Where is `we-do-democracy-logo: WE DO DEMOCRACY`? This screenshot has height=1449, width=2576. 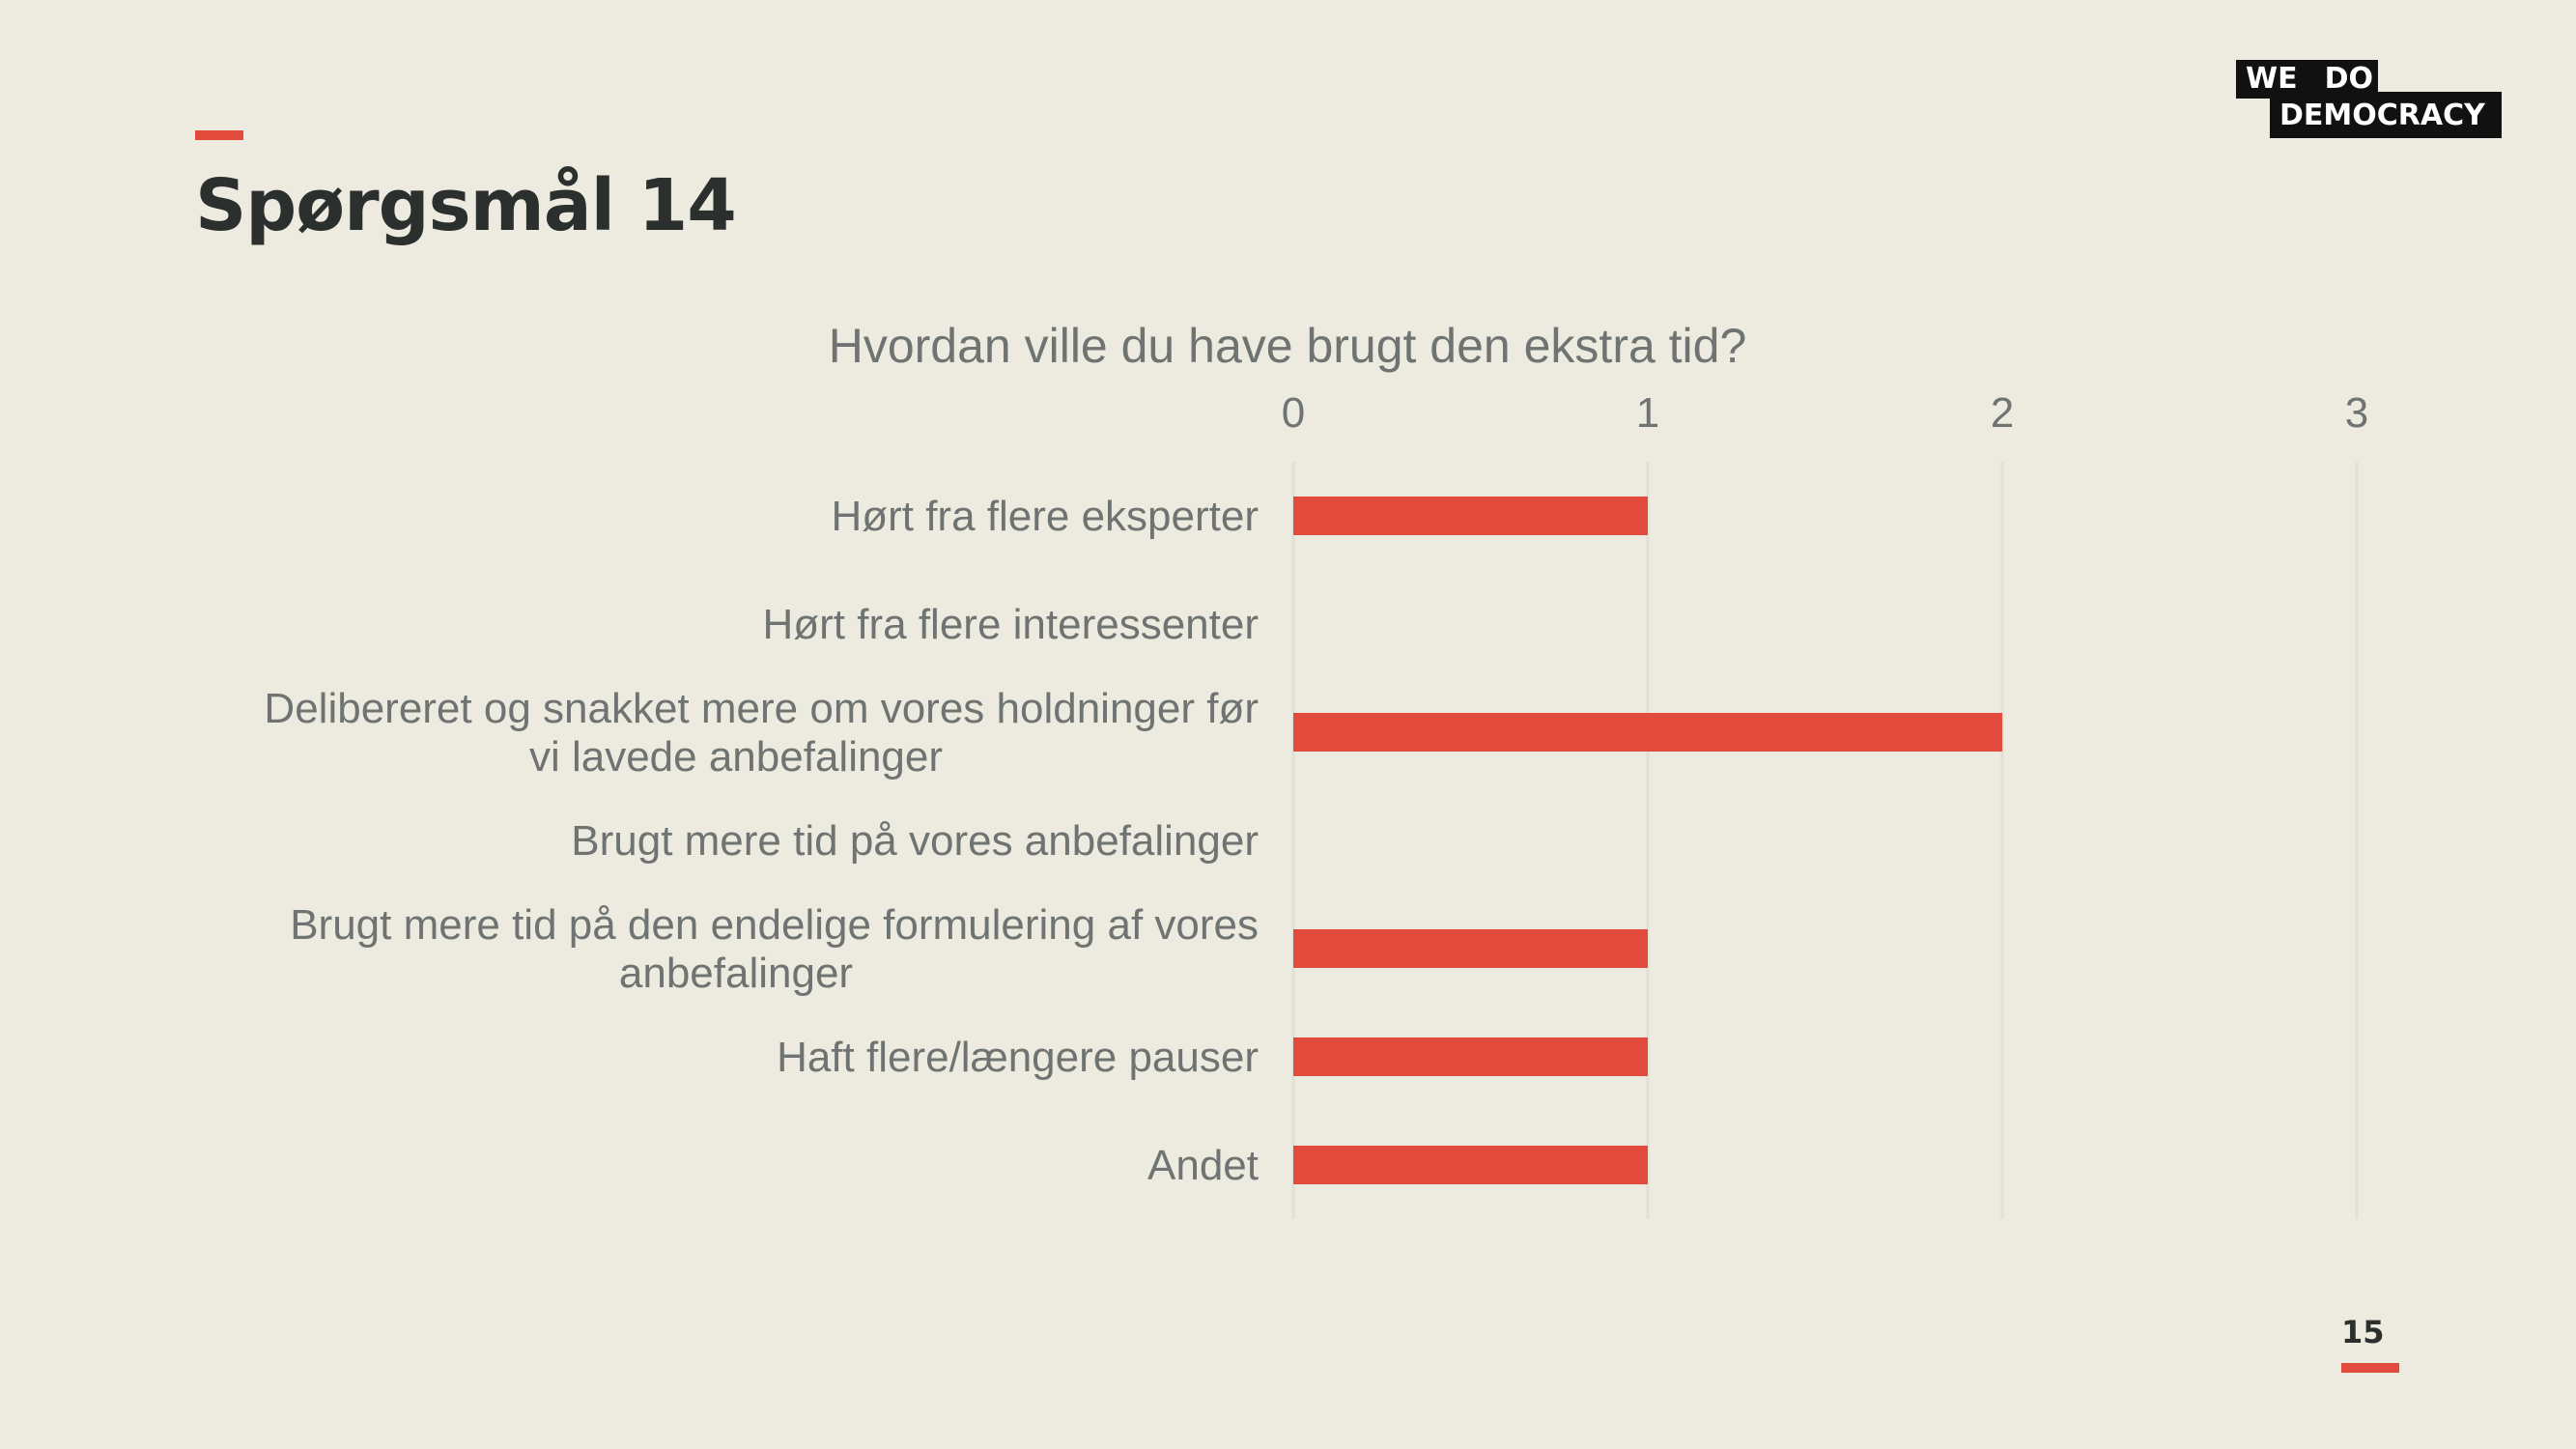 we-do-democracy-logo: WE DO DEMOCRACY is located at coordinates (2369, 99).